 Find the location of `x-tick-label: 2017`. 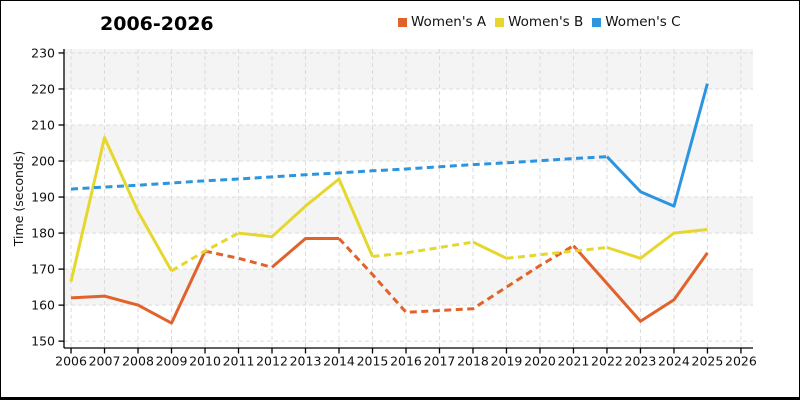

x-tick-label: 2017 is located at coordinates (440, 361).